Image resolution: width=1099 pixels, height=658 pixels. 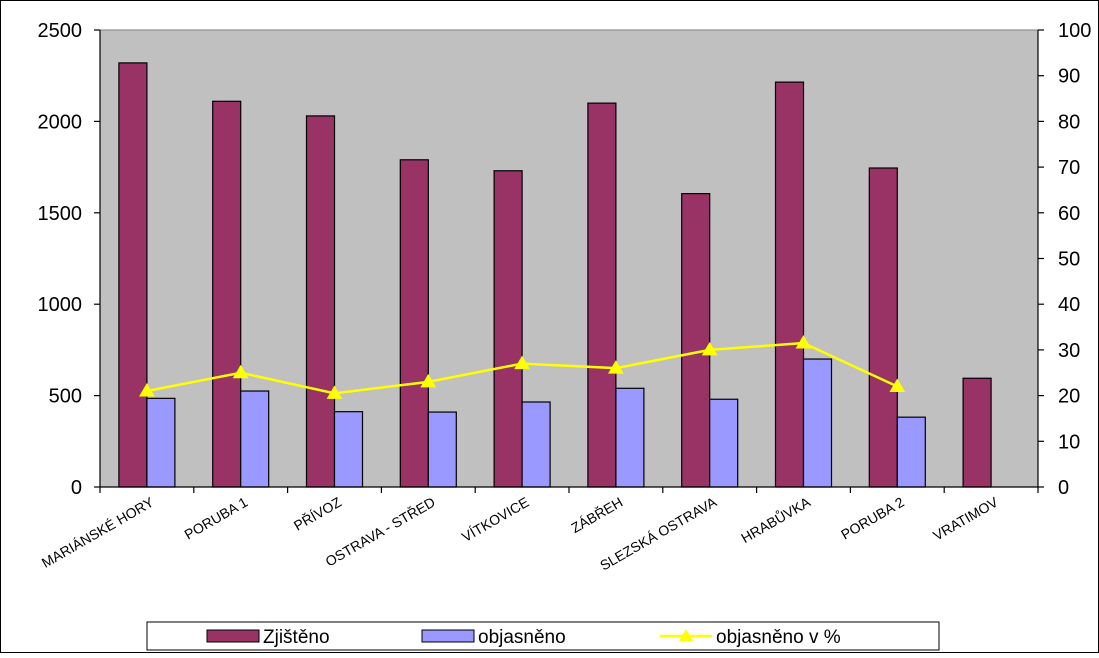 I want to click on y-left-tick-label: 500, so click(x=65, y=397).